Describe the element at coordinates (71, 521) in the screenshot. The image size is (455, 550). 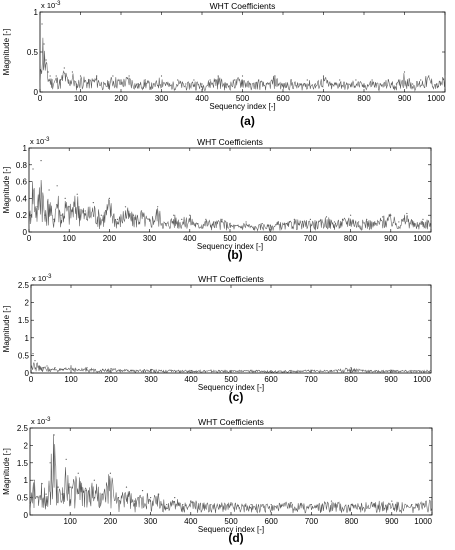
I see `x-tick-label: 100` at that location.